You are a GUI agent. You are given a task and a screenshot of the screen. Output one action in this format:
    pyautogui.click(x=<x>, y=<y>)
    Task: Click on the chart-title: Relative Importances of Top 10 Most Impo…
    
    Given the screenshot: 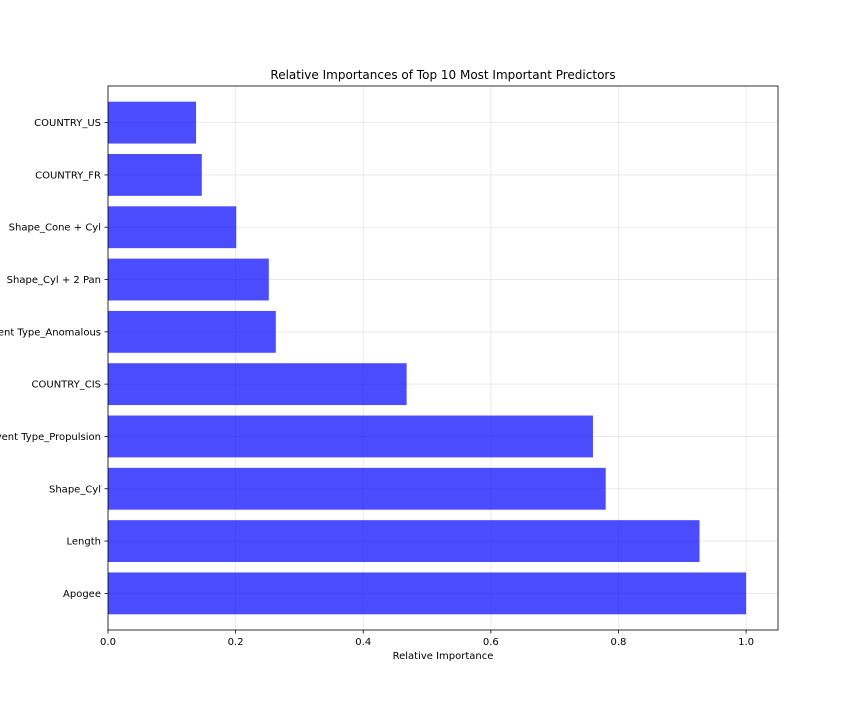 What is the action you would take?
    pyautogui.click(x=442, y=75)
    